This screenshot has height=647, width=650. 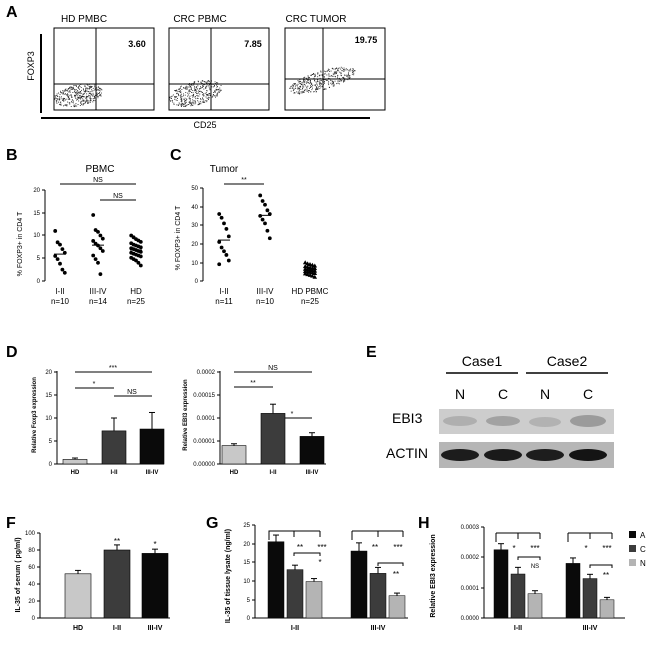 What do you see at coordinates (204, 396) in the screenshot?
I see `y-tick: 0.00015` at bounding box center [204, 396].